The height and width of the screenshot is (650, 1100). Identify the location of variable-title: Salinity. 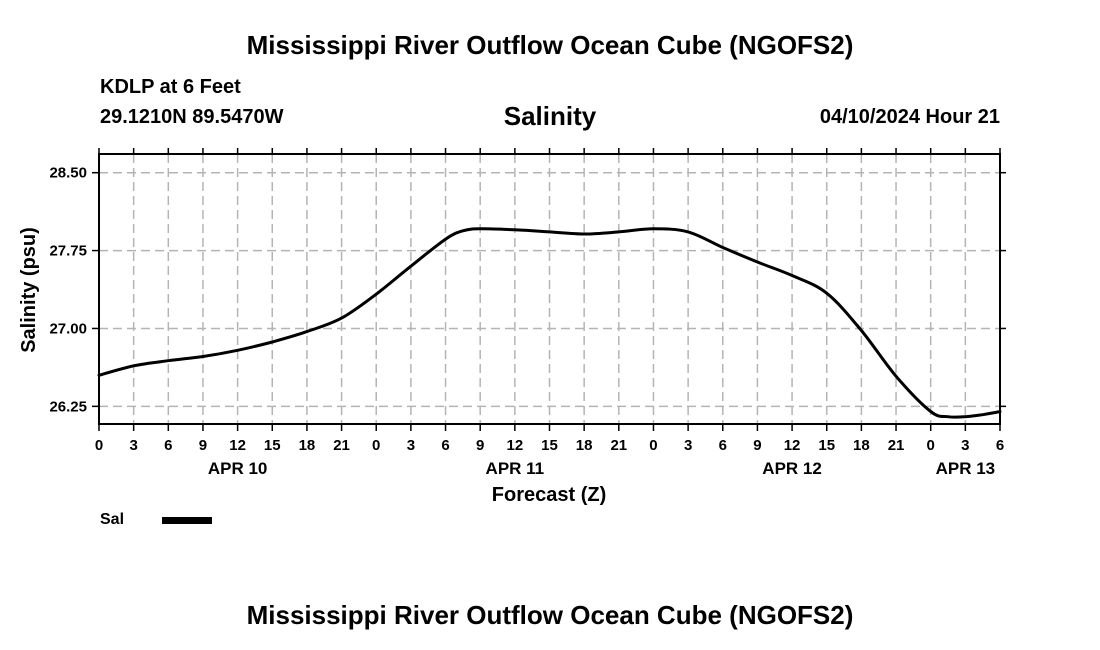
(550, 116).